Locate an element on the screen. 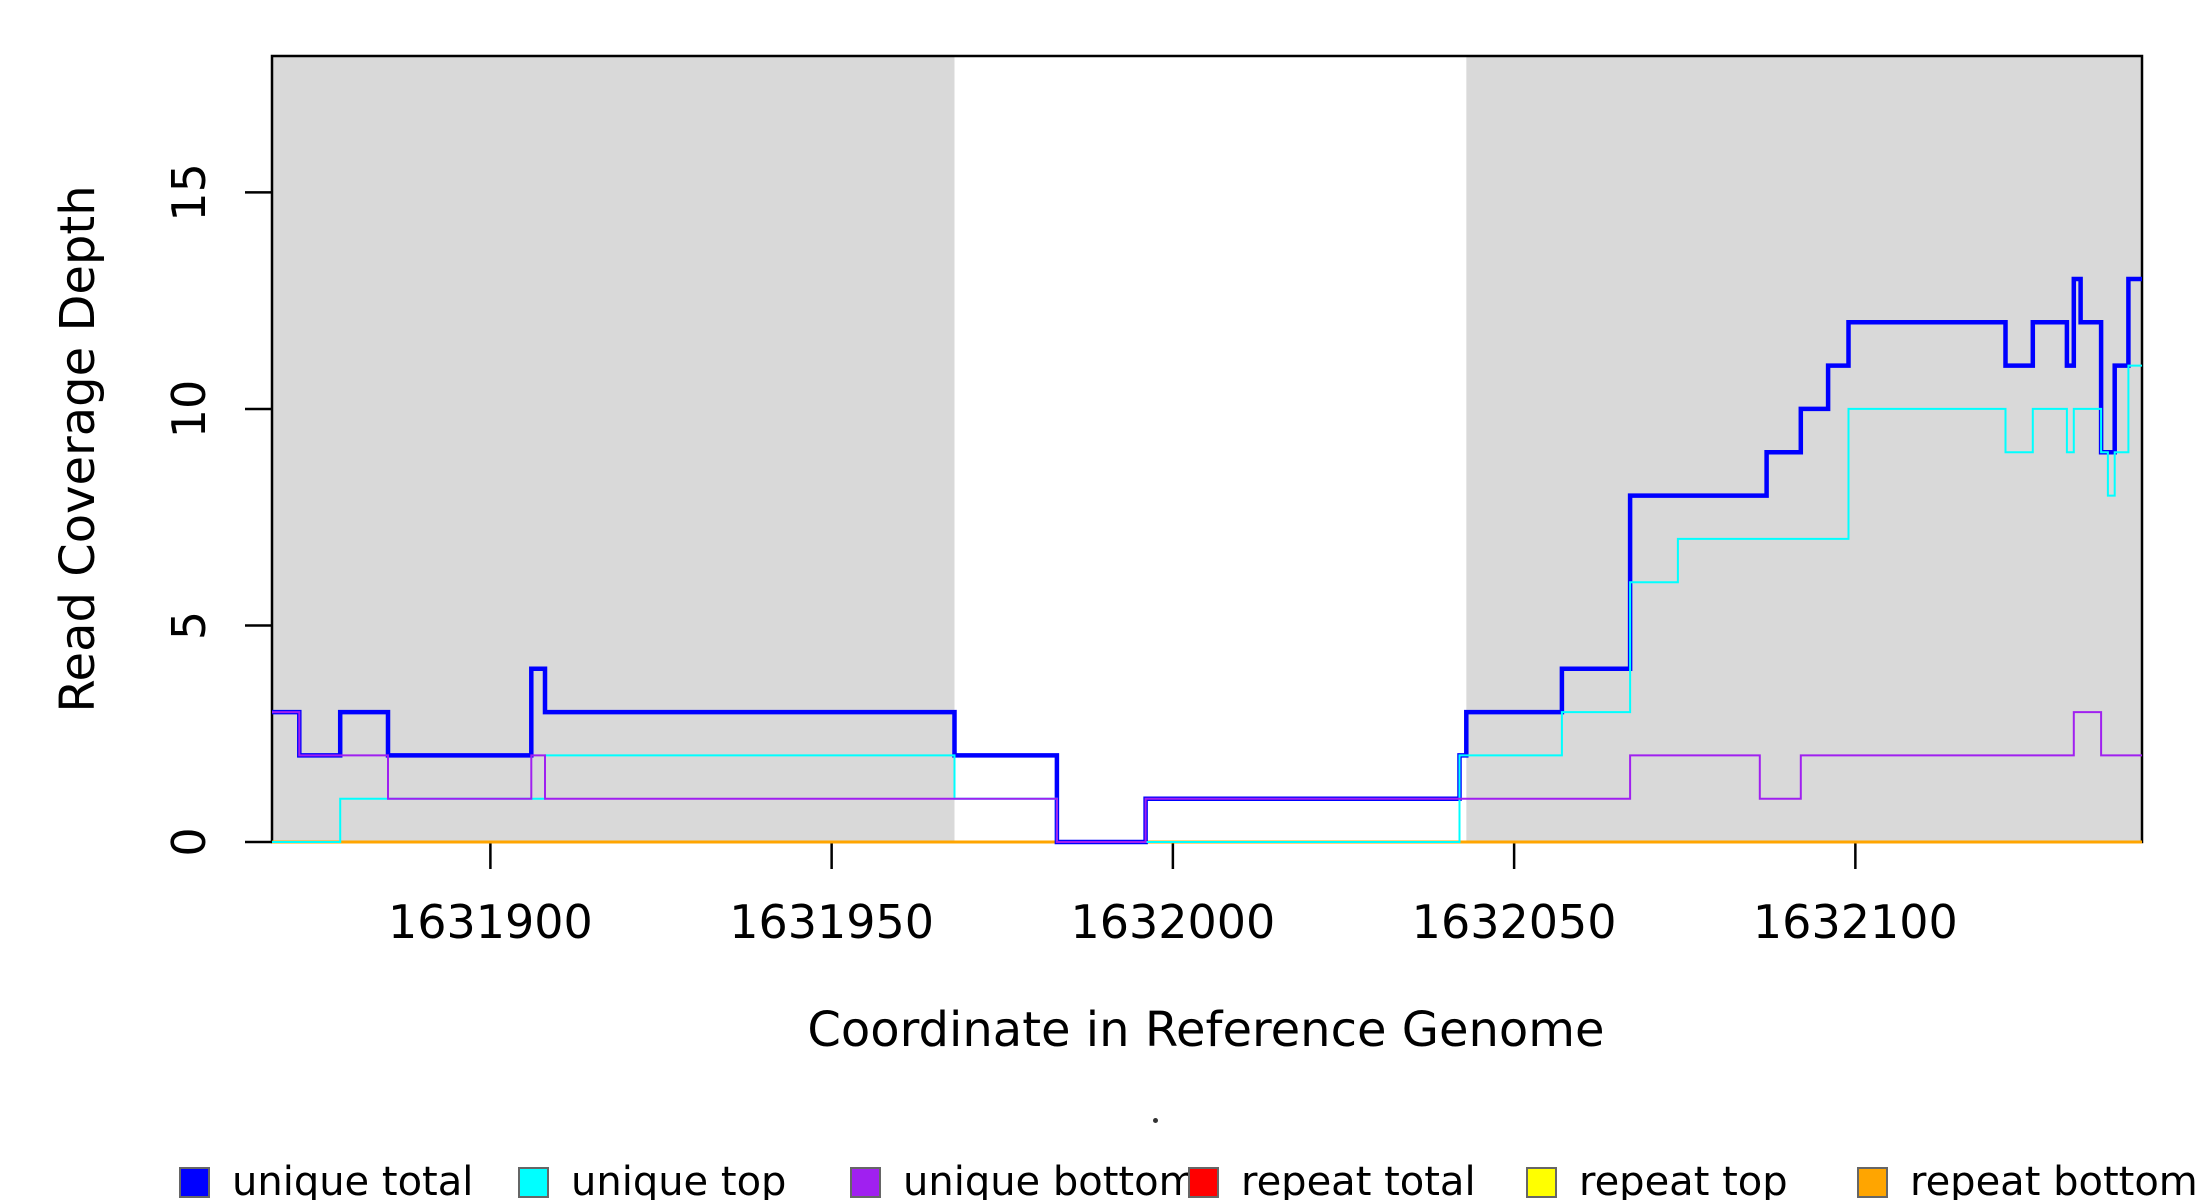 This screenshot has width=2200, height=1200. x-axis-title: Coordinate in Reference Genome is located at coordinates (1206, 1030).